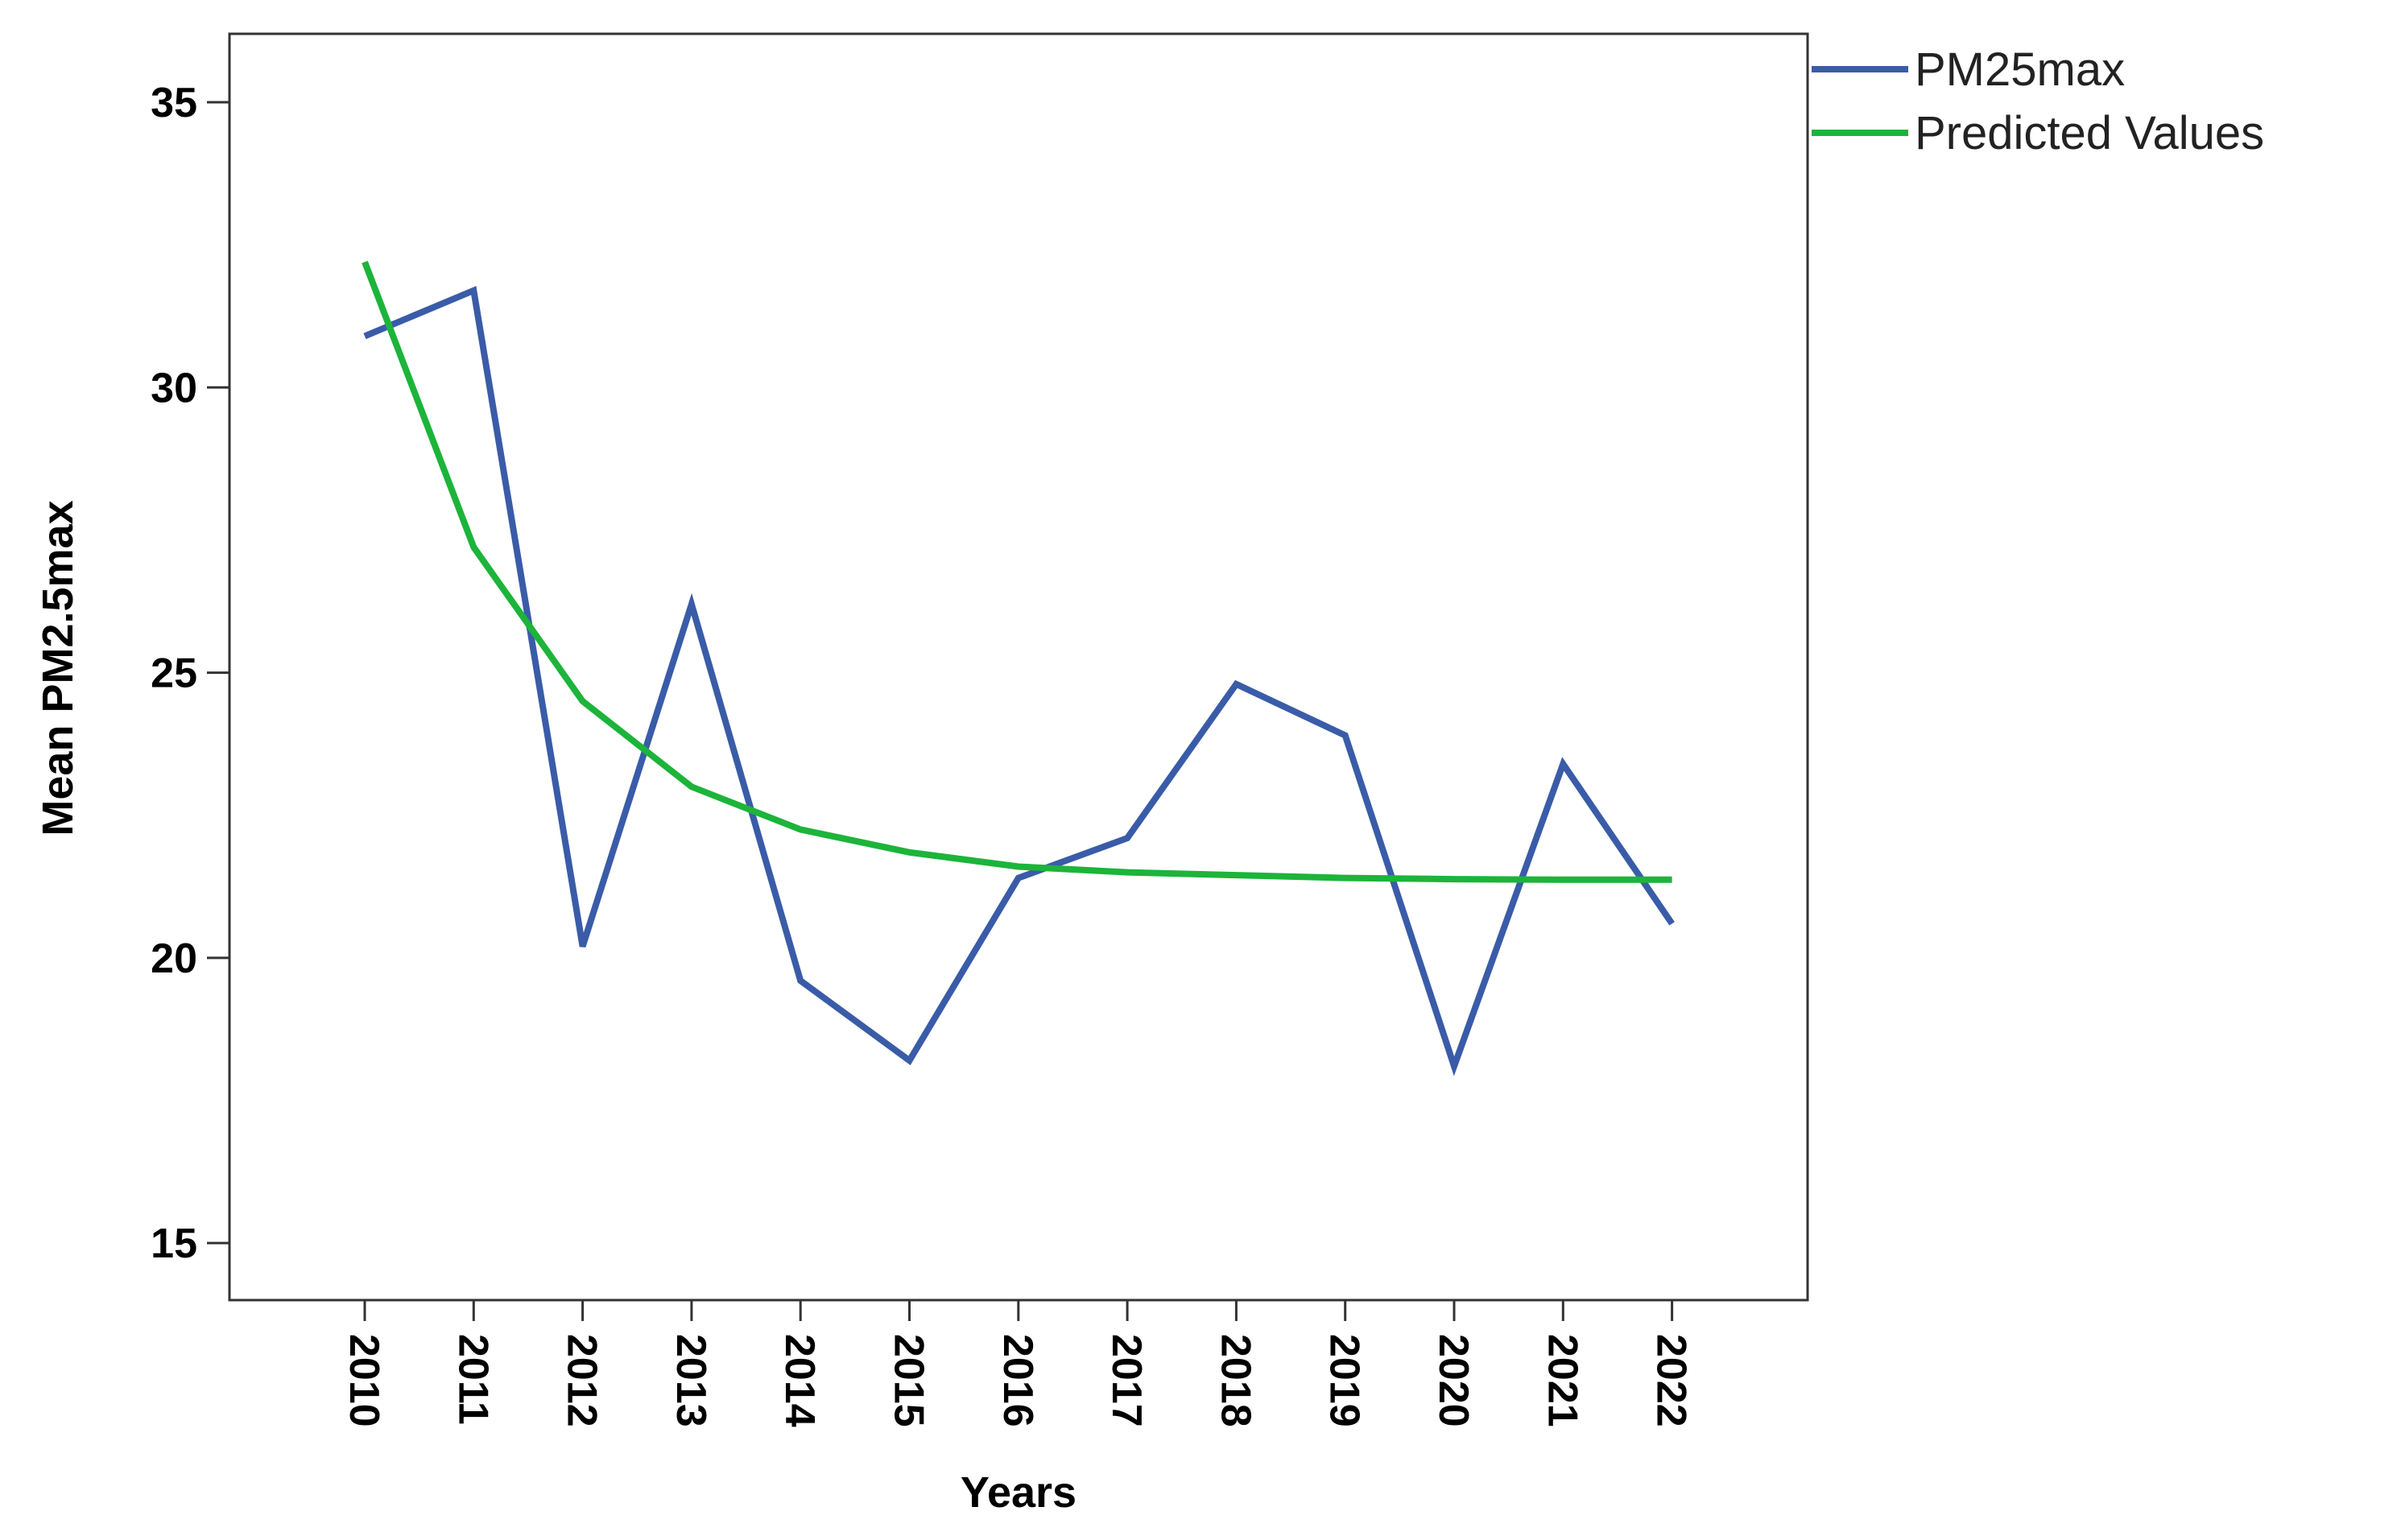 The height and width of the screenshot is (1540, 2401). What do you see at coordinates (1671, 1380) in the screenshot?
I see `x-tick-label-2022: 2022` at bounding box center [1671, 1380].